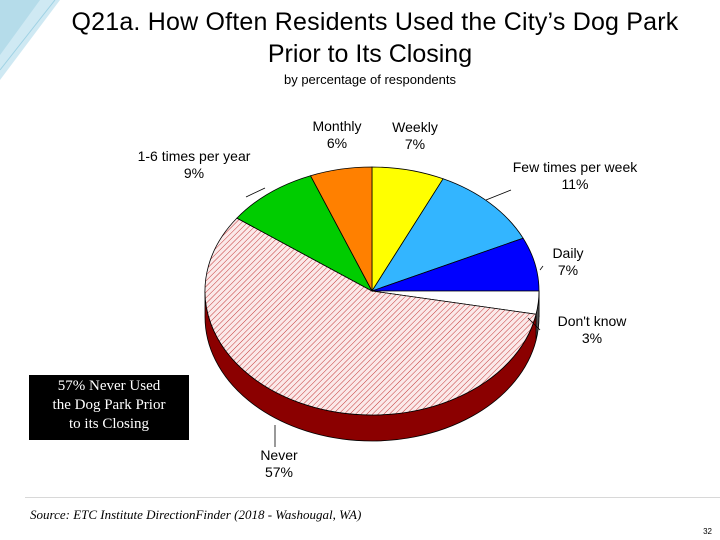  Describe the element at coordinates (194, 173) in the screenshot. I see `value-1-6-times: 9%` at that location.